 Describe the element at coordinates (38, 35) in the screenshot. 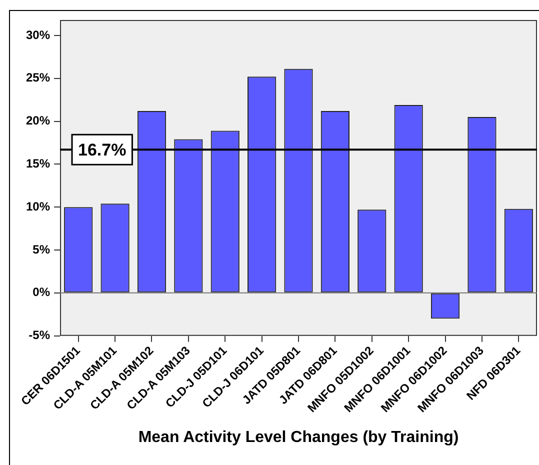

I see `y-tick-label: 30%` at that location.